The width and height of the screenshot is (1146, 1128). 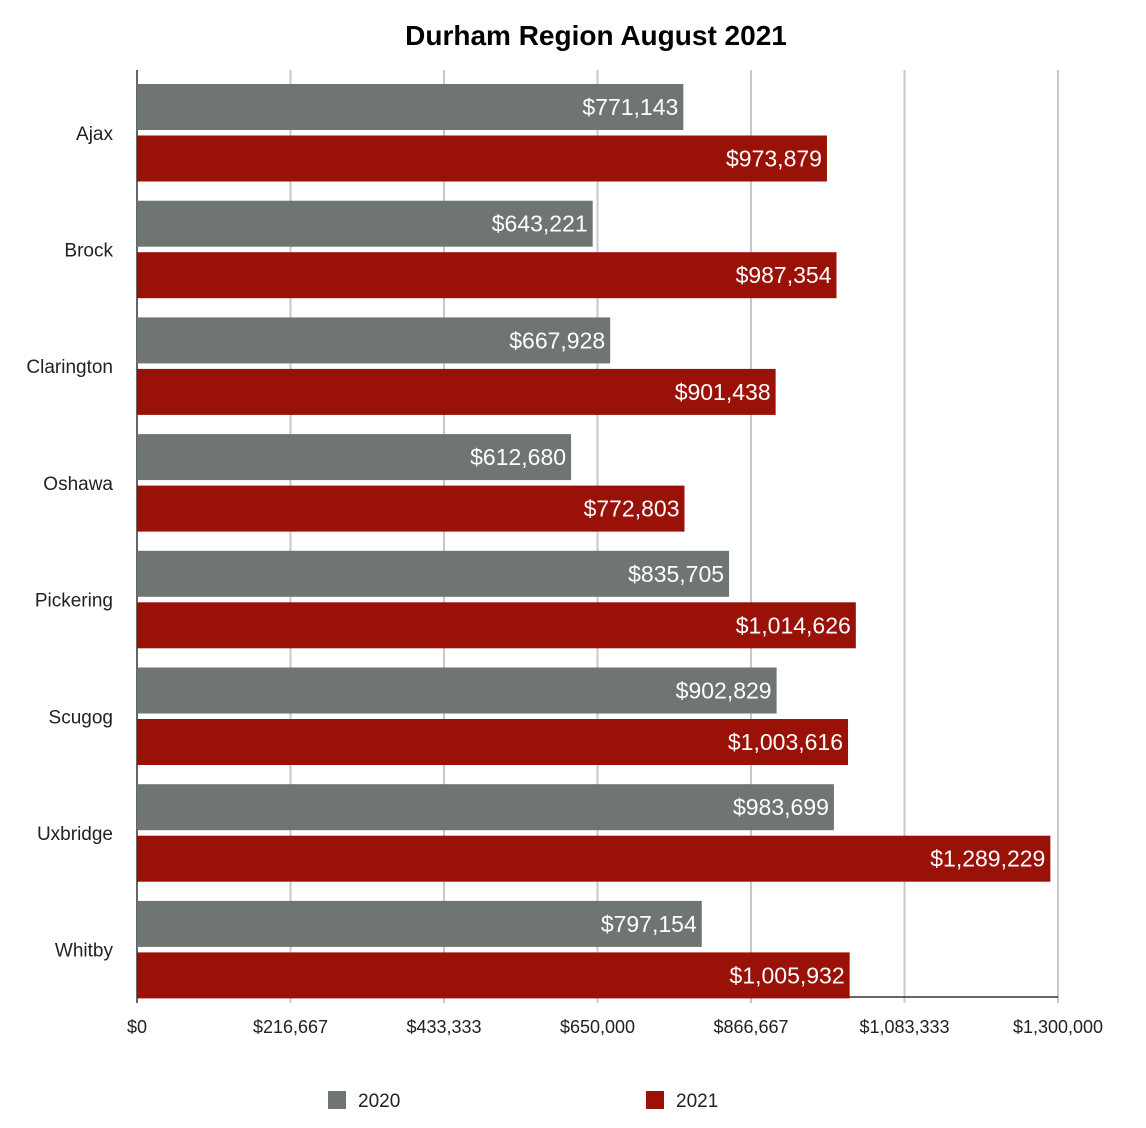 I want to click on data-label: $902,829, so click(x=724, y=691).